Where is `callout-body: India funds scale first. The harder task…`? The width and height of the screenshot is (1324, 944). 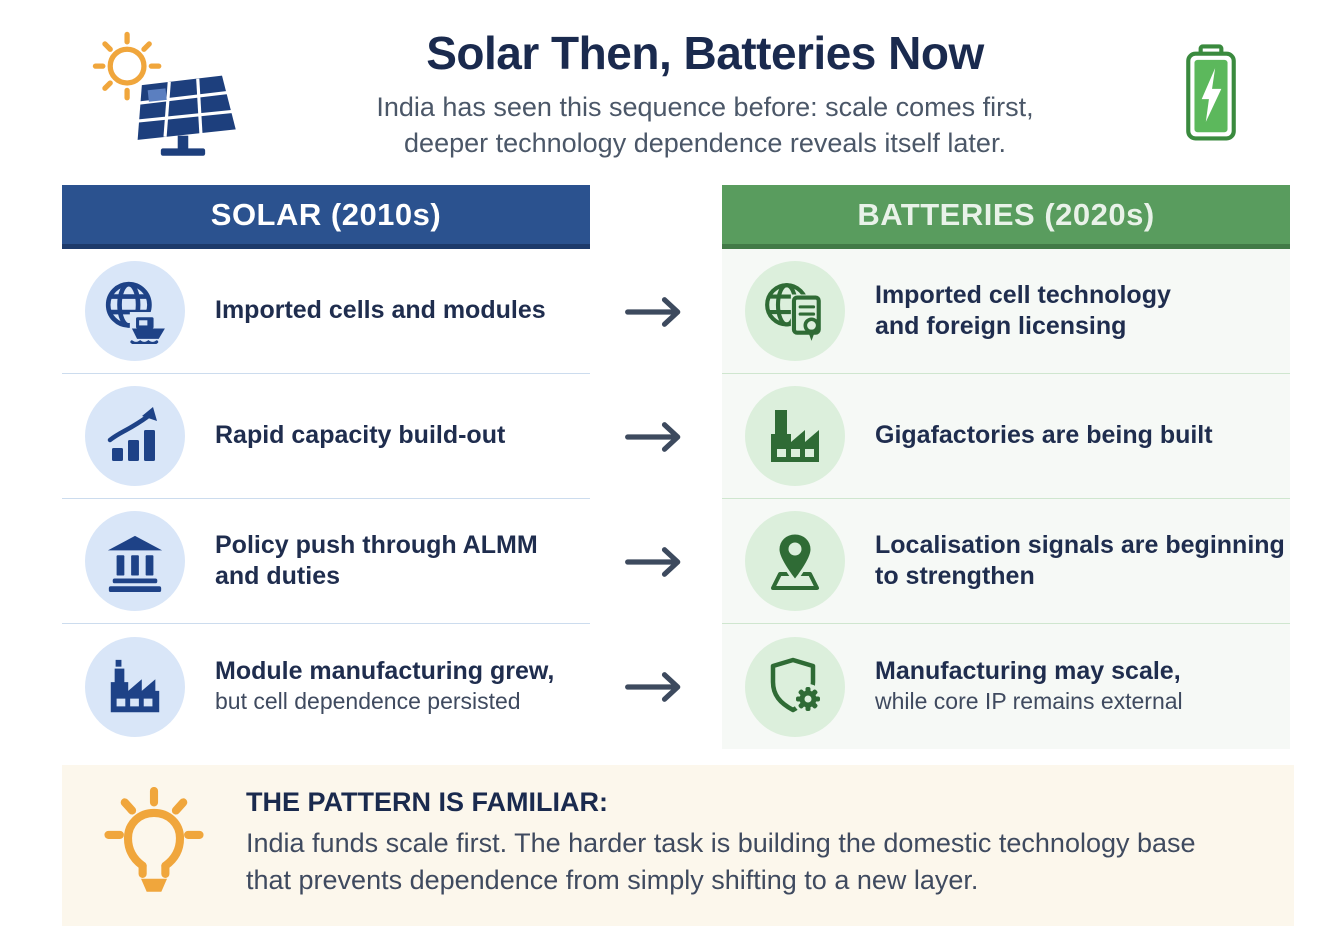 callout-body: India funds scale first. The harder task… is located at coordinates (721, 862).